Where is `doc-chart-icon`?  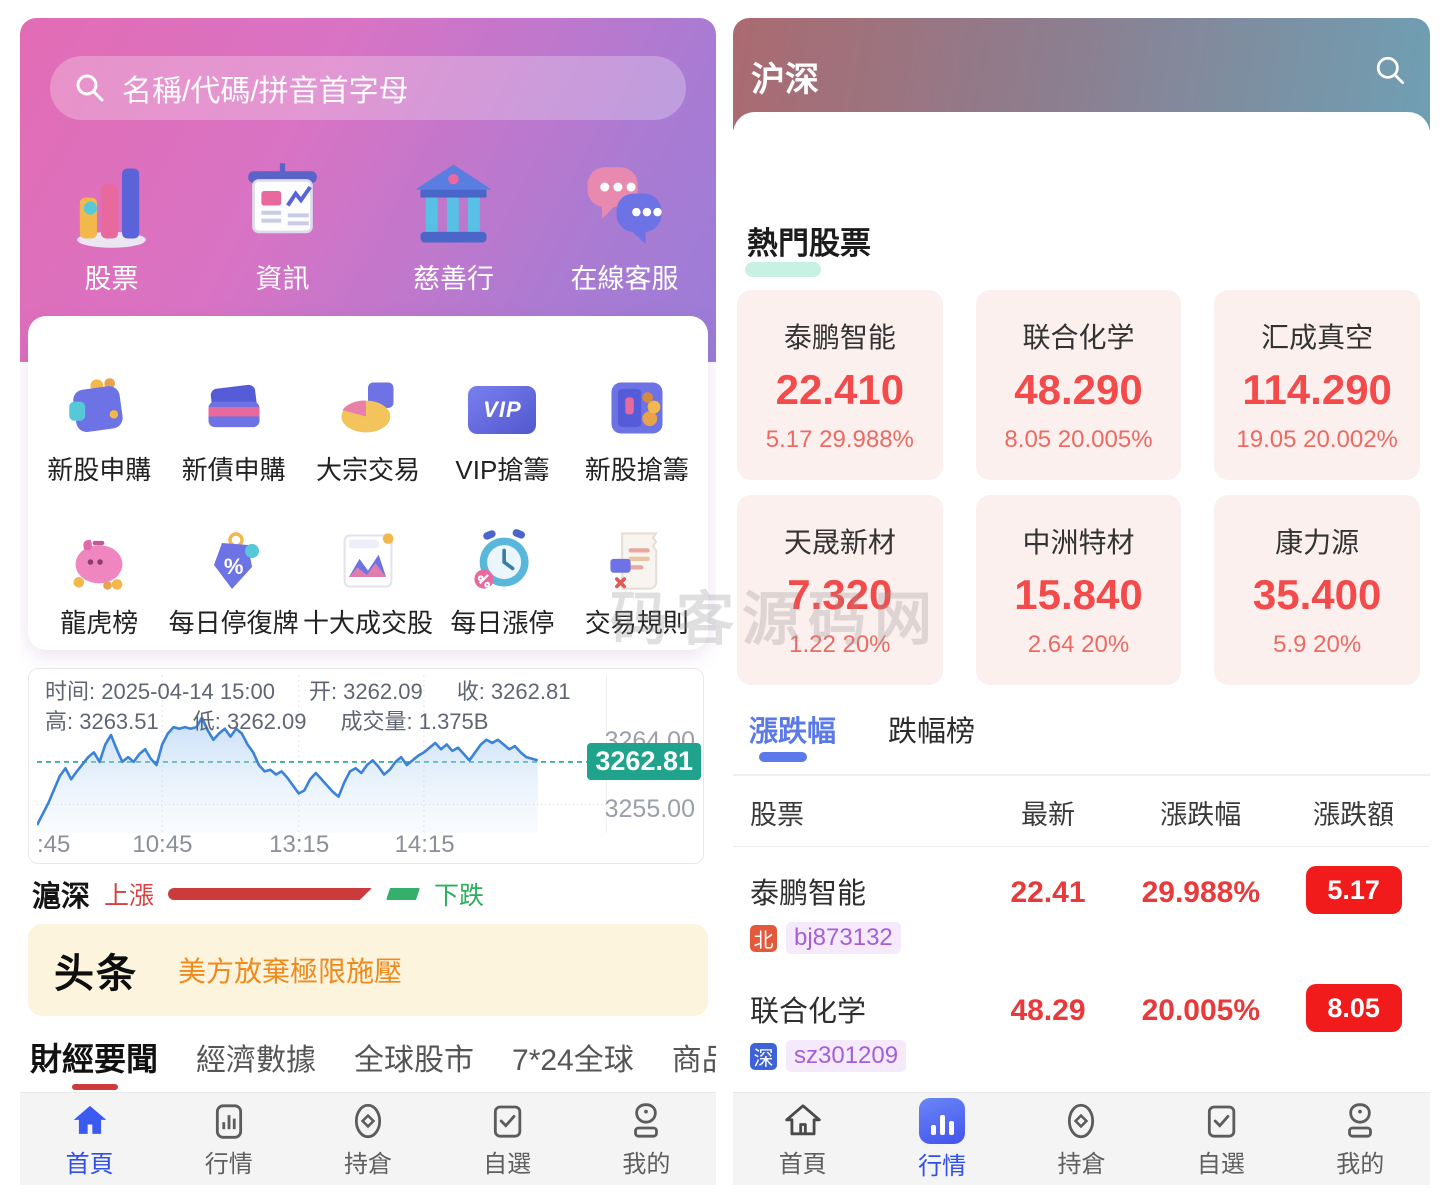
doc-chart-icon is located at coordinates (368, 560).